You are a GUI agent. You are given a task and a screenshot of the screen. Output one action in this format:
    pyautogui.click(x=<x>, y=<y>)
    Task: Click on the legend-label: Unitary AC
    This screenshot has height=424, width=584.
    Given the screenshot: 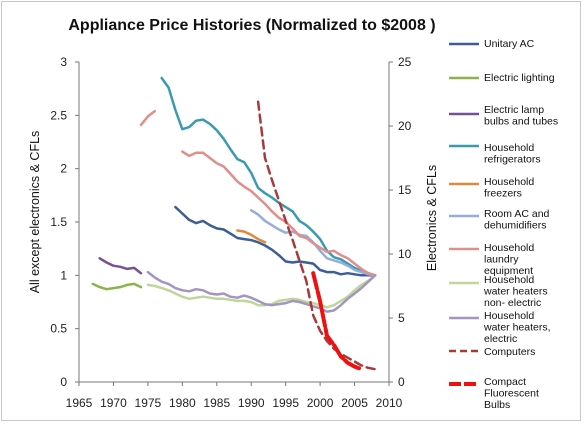 What is the action you would take?
    pyautogui.click(x=509, y=44)
    